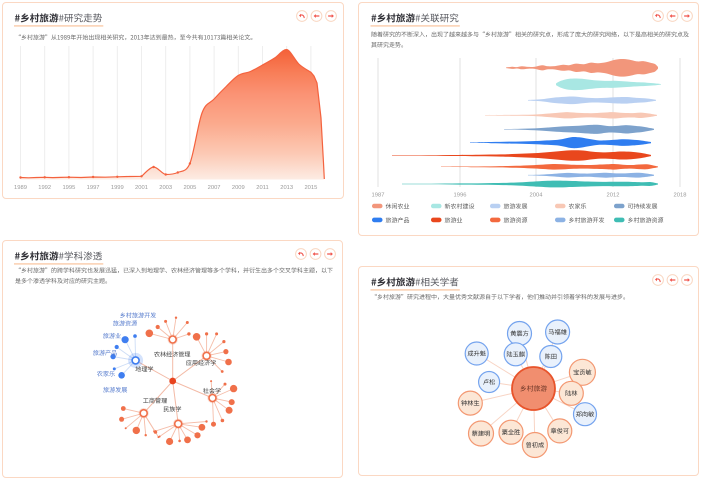 The image size is (701, 480). What do you see at coordinates (44, 188) in the screenshot?
I see `svg-text: 1992` at bounding box center [44, 188].